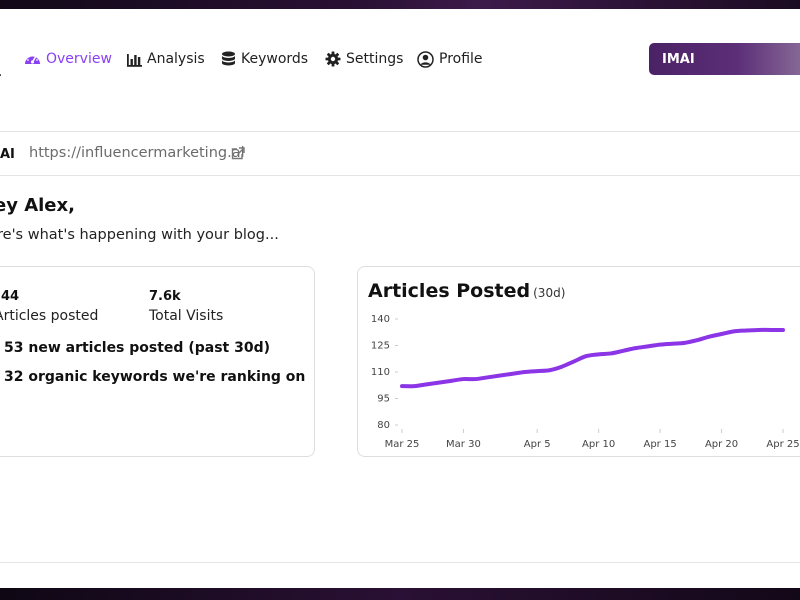 This screenshot has height=600, width=800. I want to click on window-bottom-edge, so click(400, 594).